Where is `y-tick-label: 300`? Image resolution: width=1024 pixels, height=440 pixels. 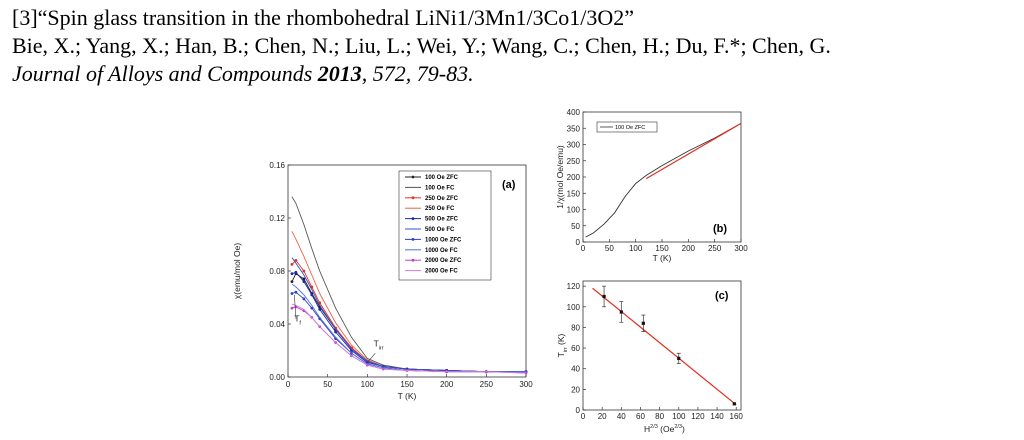
y-tick-label: 300 is located at coordinates (574, 145).